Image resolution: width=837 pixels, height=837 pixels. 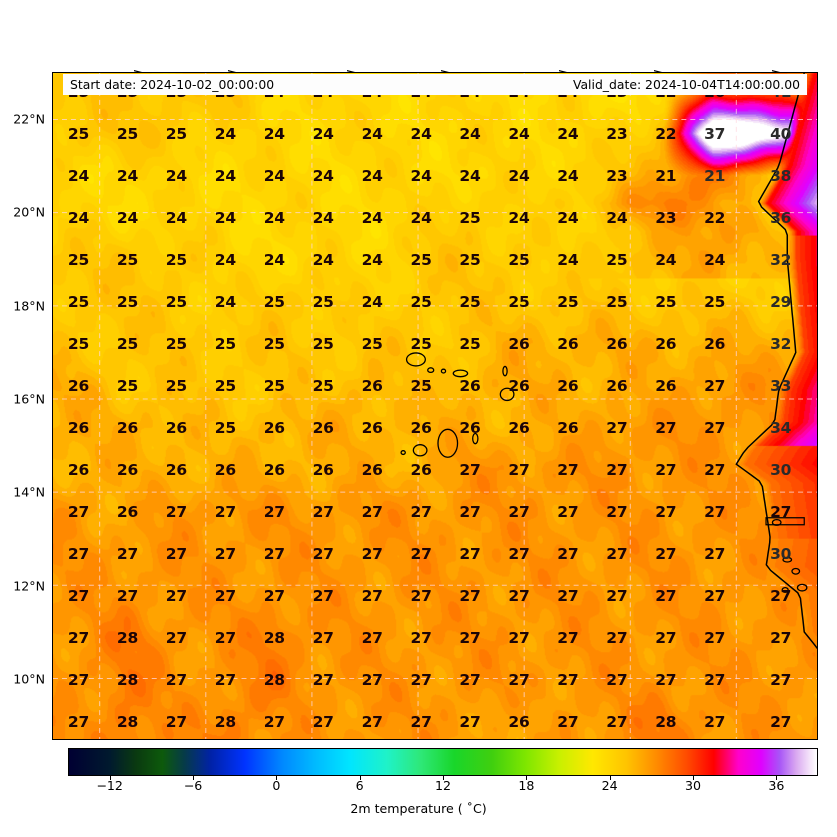 What do you see at coordinates (715, 512) in the screenshot?
I see `grid-value-r10-c13: 27` at bounding box center [715, 512].